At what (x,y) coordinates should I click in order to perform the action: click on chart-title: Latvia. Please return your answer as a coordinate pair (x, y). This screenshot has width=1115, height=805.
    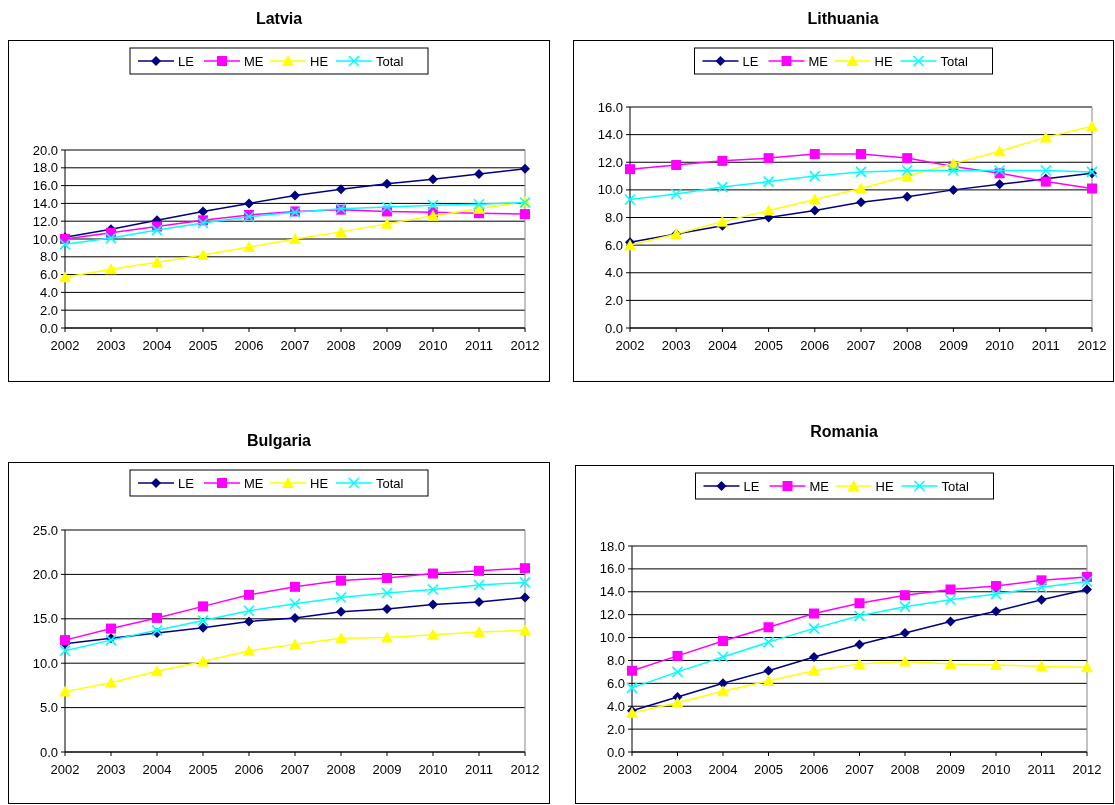
    Looking at the image, I should click on (279, 18).